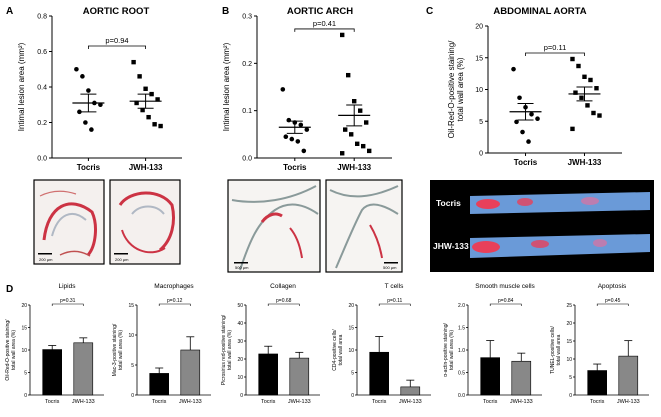 The width and height of the screenshot is (661, 417). Describe the element at coordinates (9, 289) in the screenshot. I see `panel-letter-d: D` at that location.